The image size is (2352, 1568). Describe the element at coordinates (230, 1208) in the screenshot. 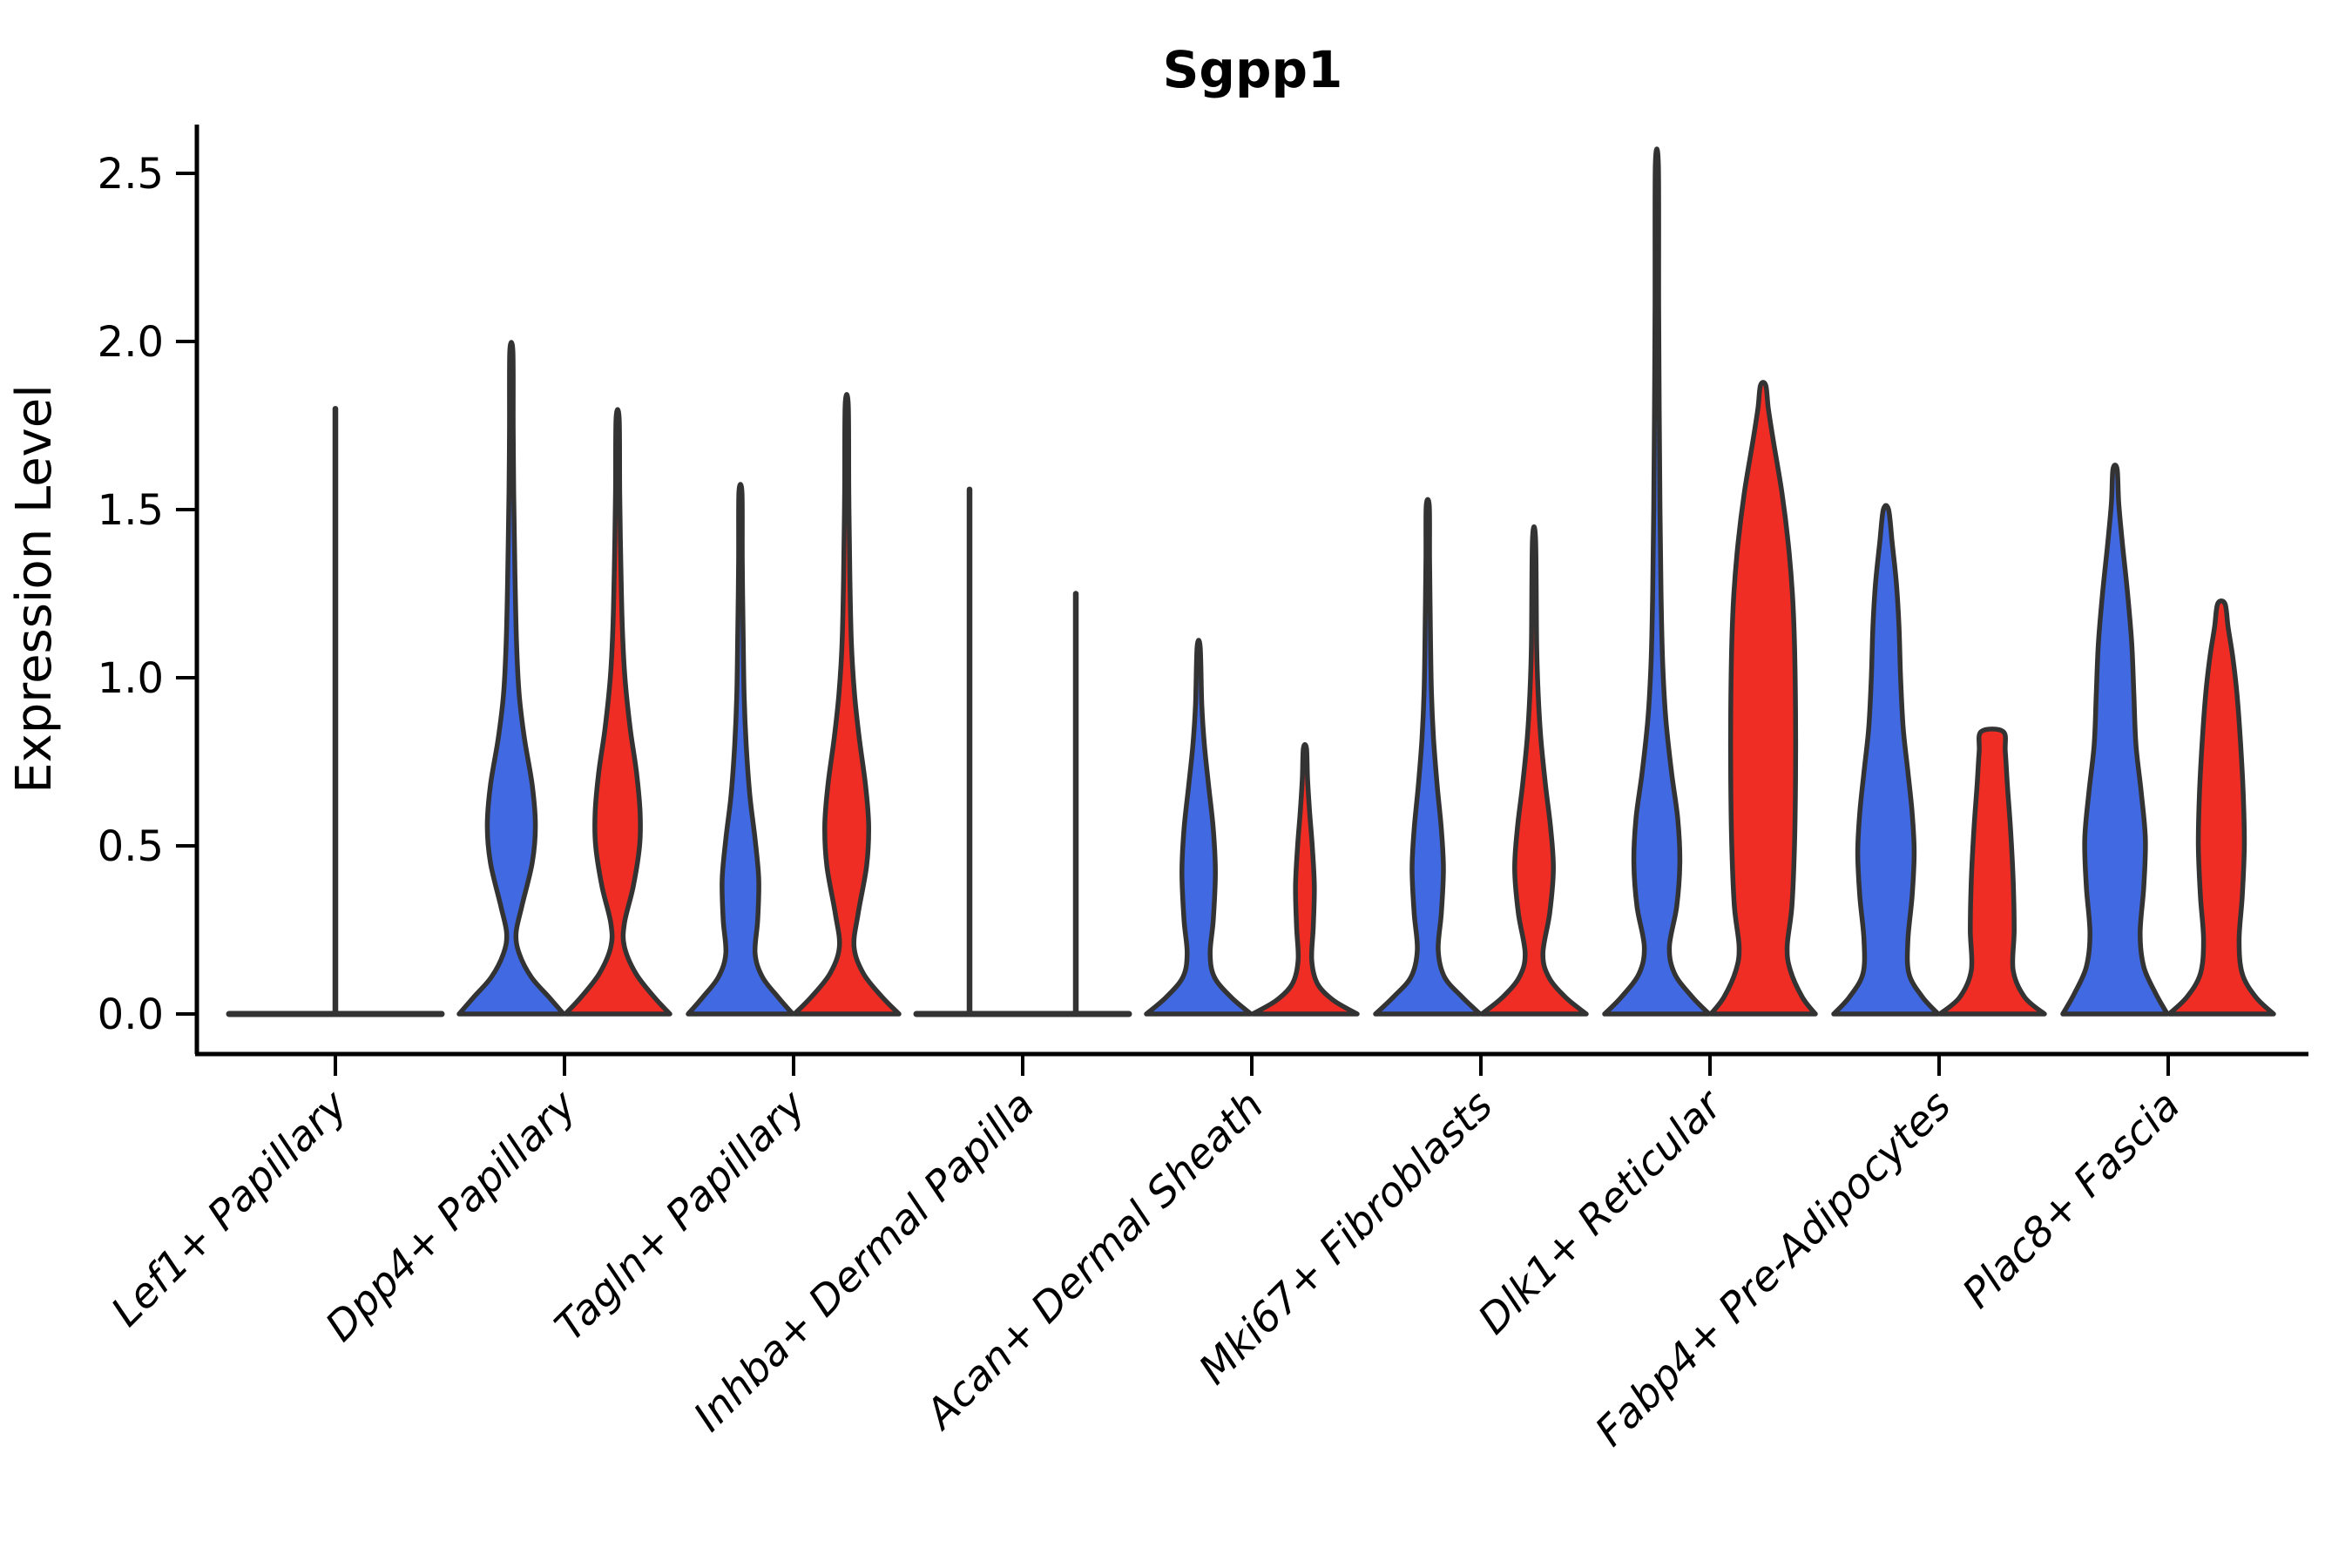

I see `x-tick-label: Lef1+ Papillary` at that location.